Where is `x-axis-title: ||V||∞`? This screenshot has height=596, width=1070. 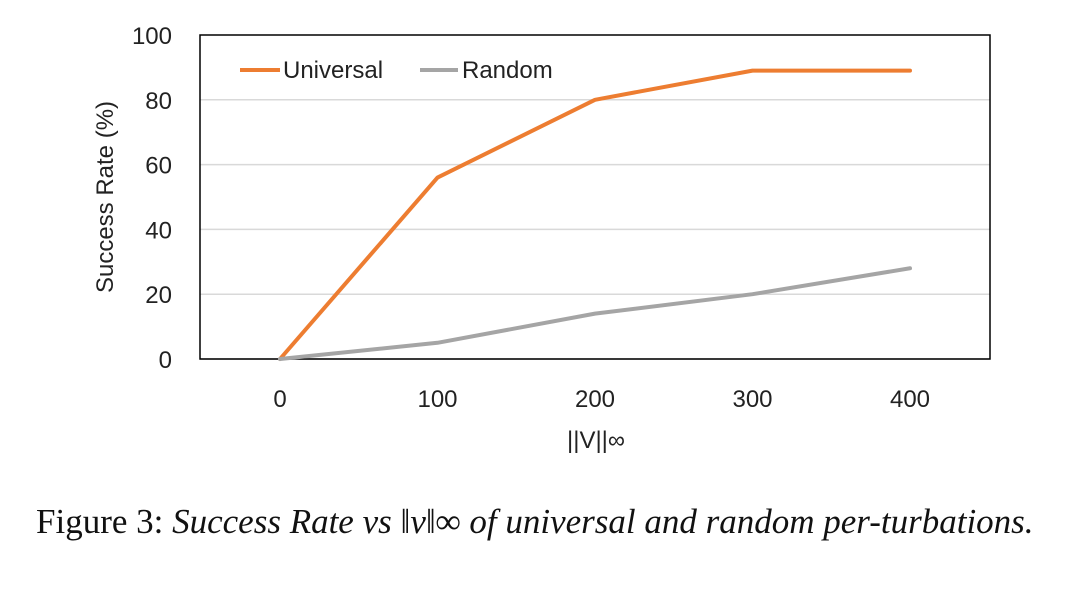
x-axis-title: ||V||∞ is located at coordinates (596, 440).